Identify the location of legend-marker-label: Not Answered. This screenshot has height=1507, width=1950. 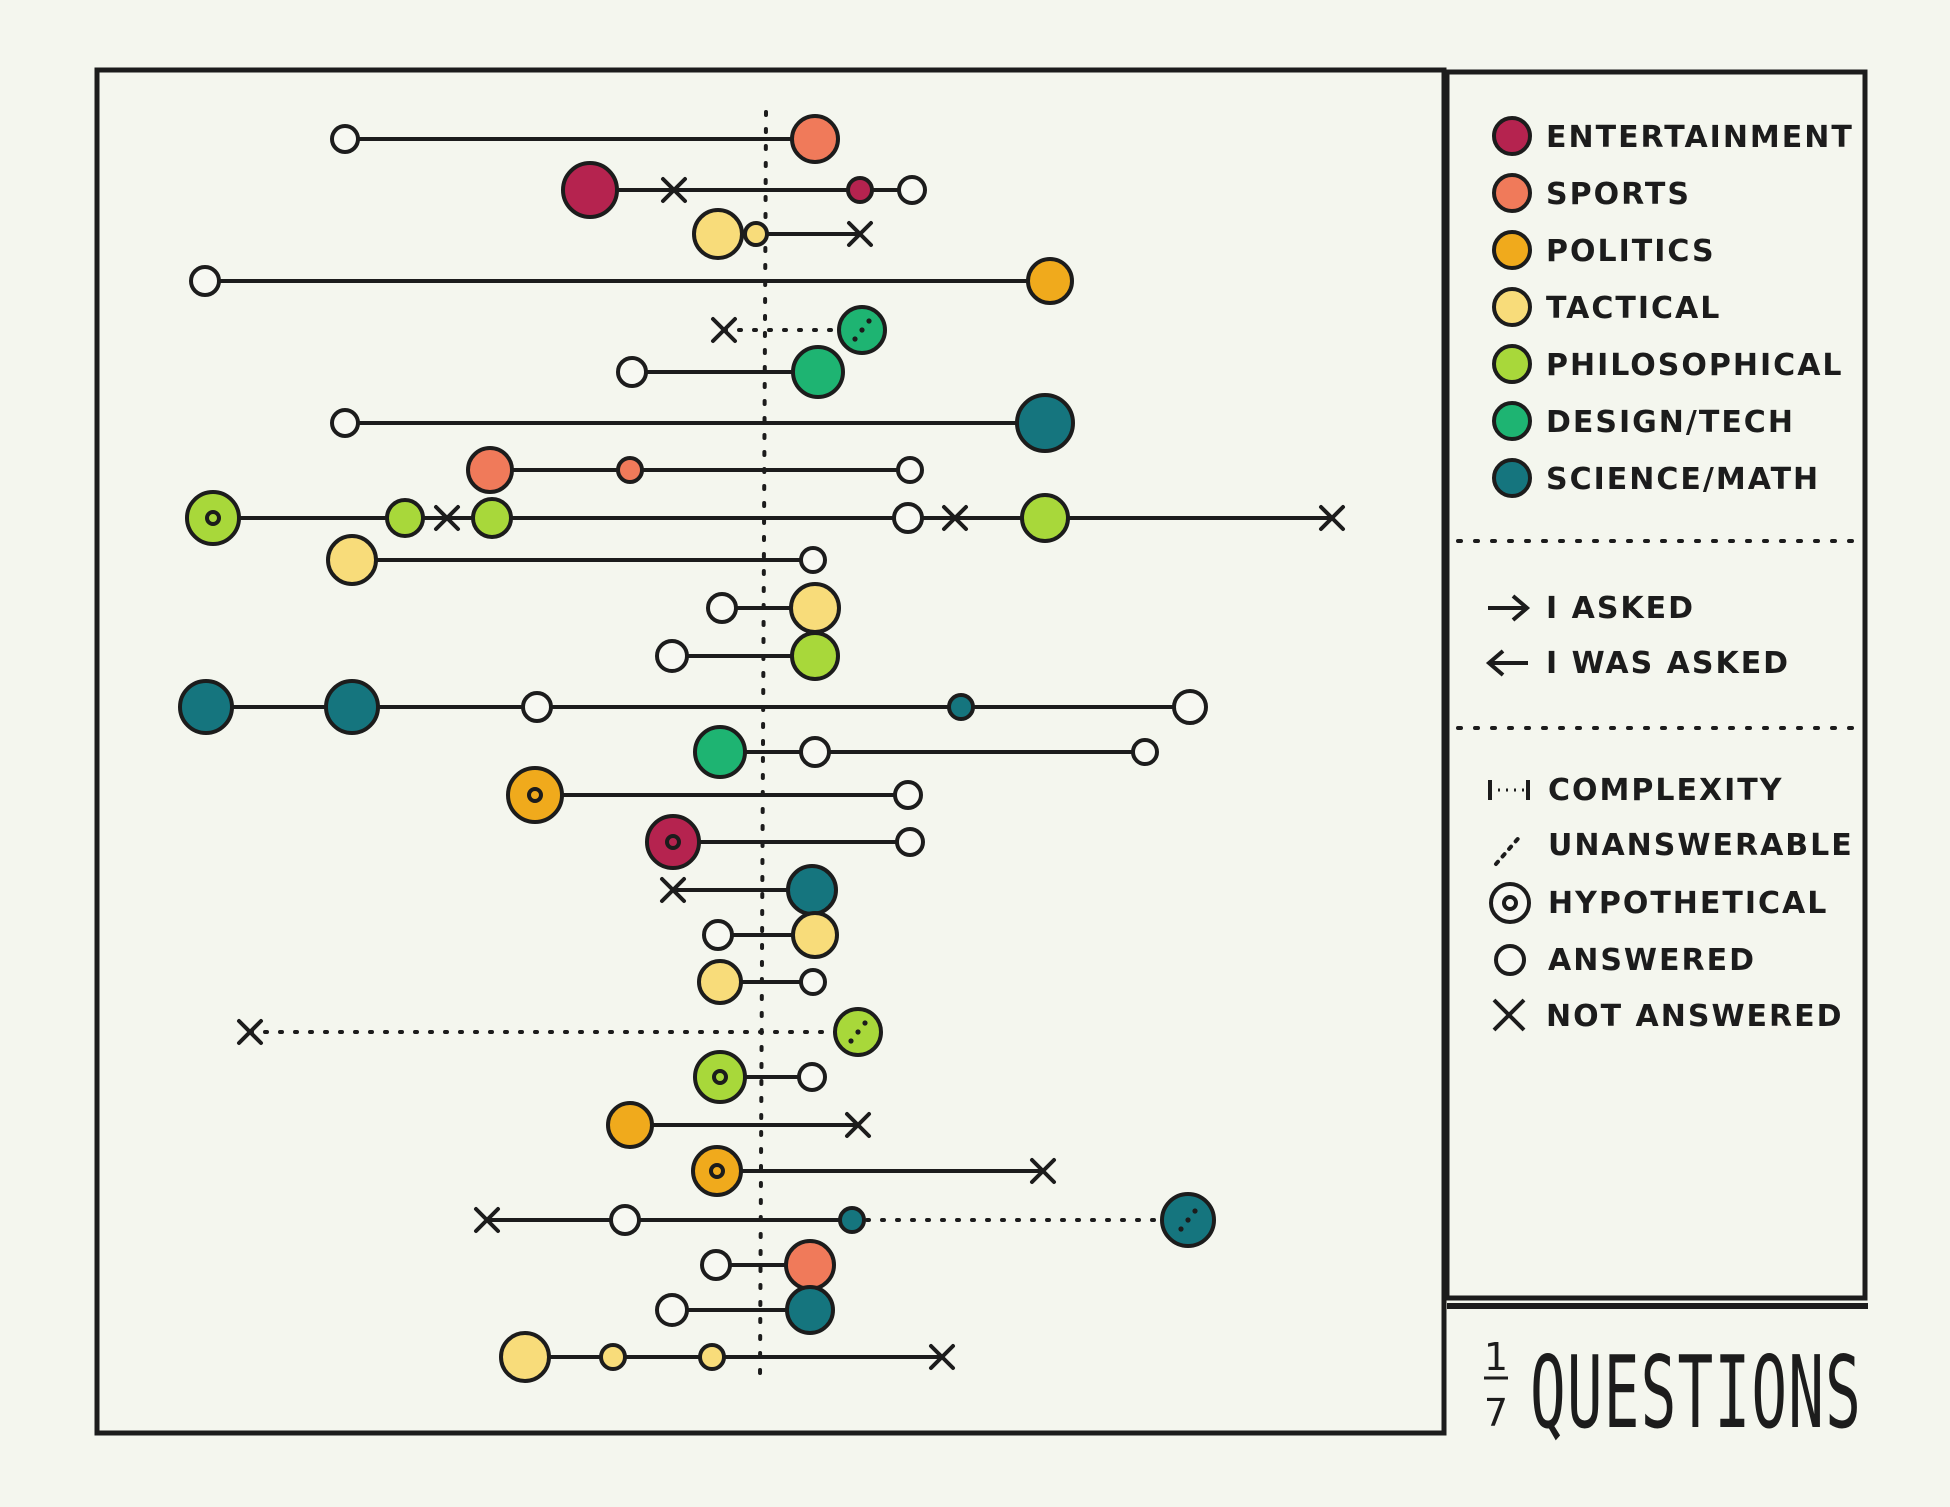
(1695, 1016).